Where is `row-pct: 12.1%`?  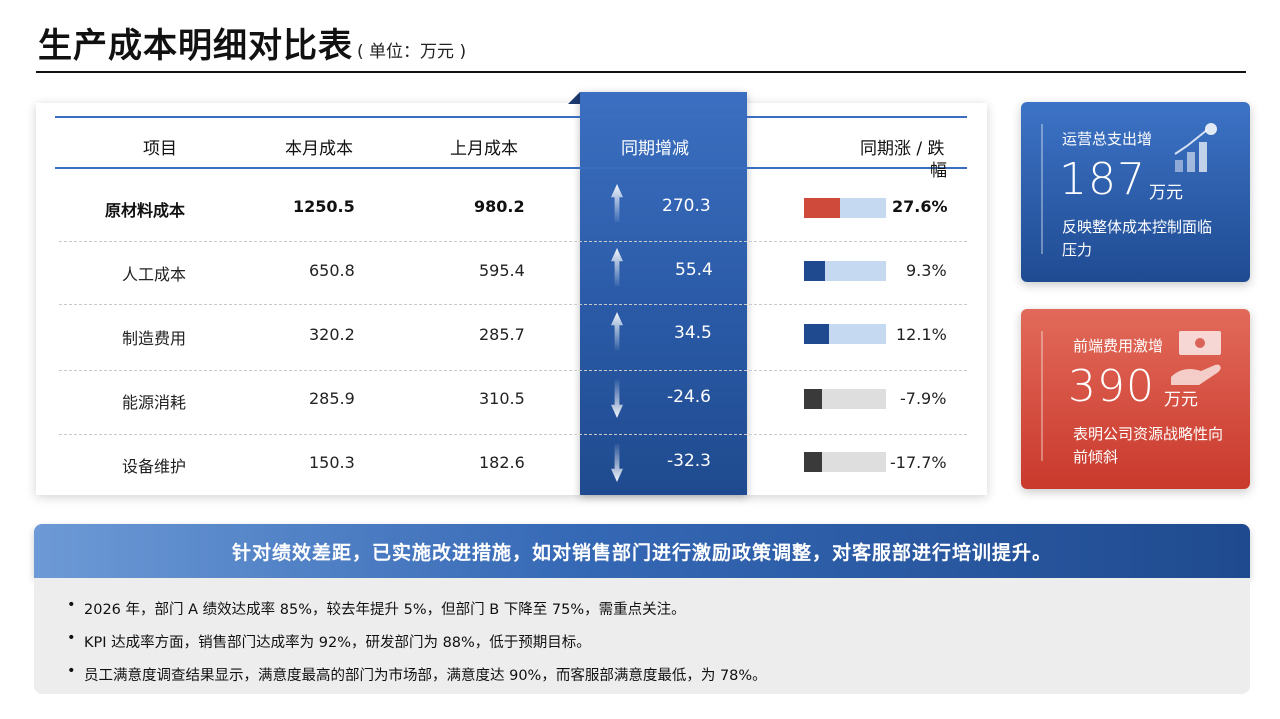 row-pct: 12.1% is located at coordinates (921, 334).